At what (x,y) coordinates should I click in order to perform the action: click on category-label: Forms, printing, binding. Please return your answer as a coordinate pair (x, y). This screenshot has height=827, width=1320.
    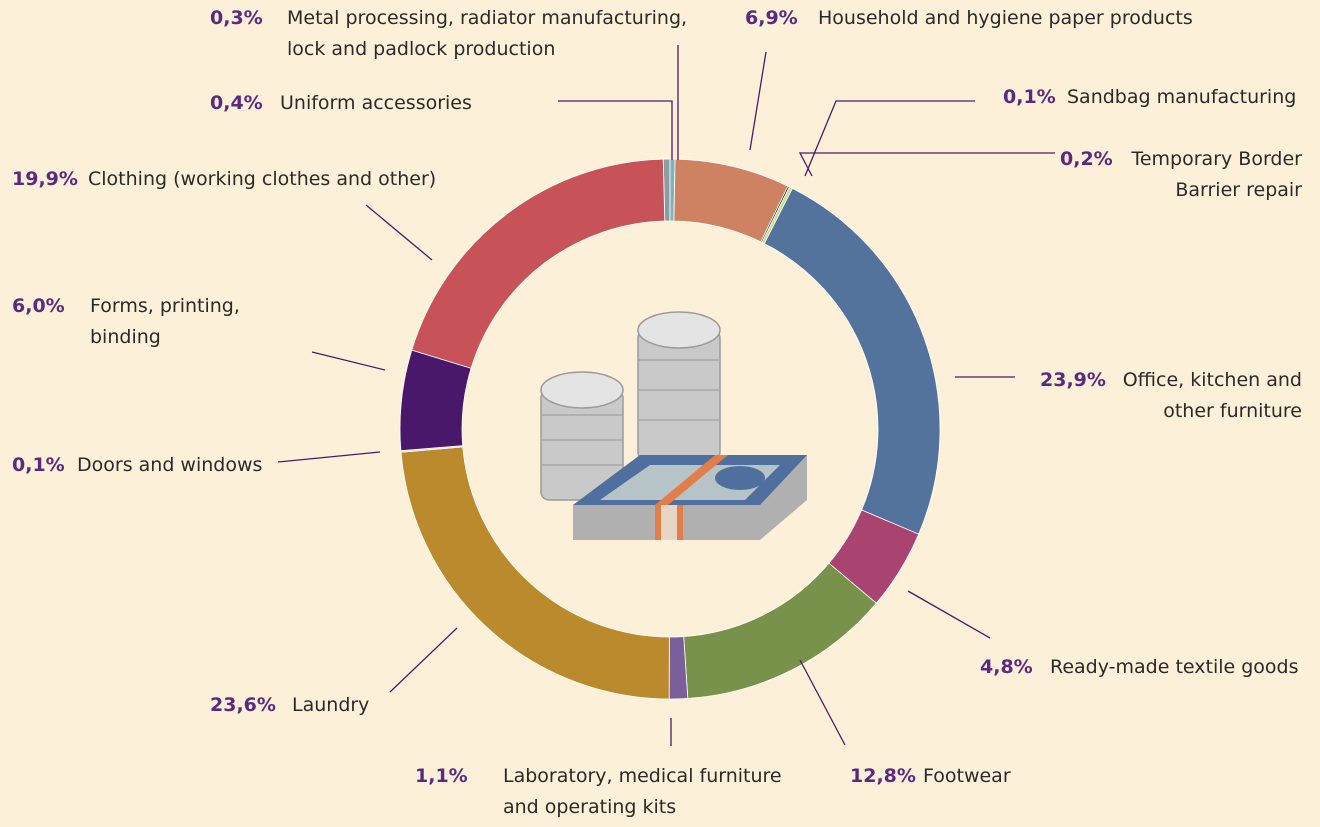
    Looking at the image, I should click on (165, 321).